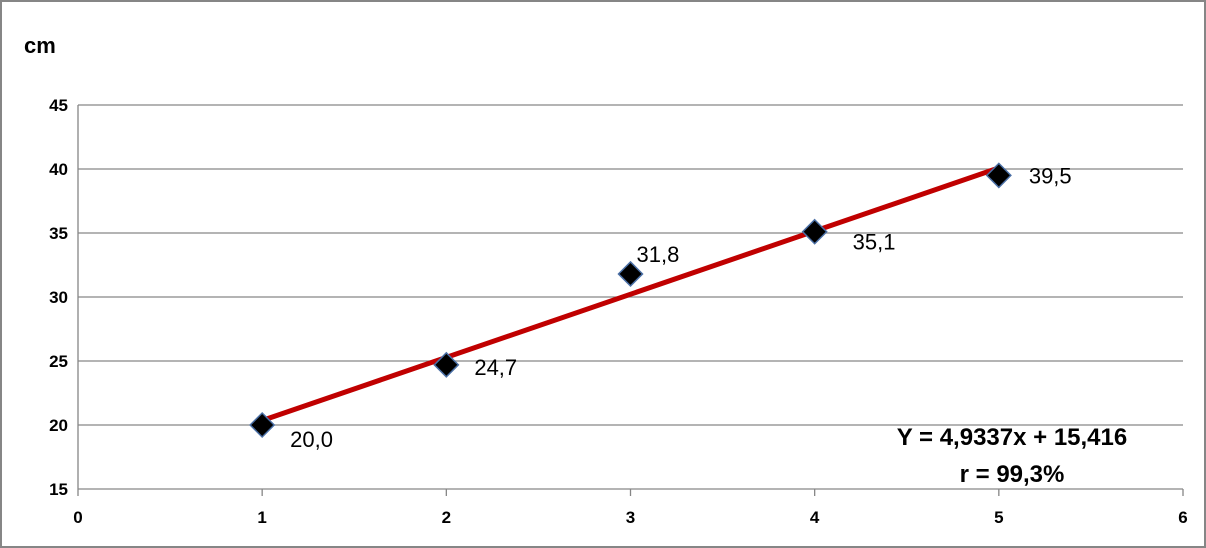 The height and width of the screenshot is (548, 1206). What do you see at coordinates (815, 517) in the screenshot?
I see `x-tick-label: 4` at bounding box center [815, 517].